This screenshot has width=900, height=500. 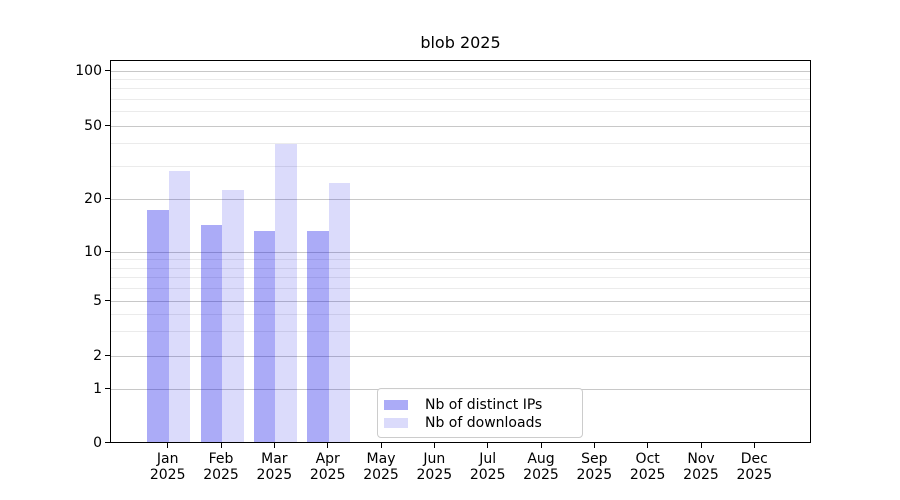 I want to click on bar-downloads-feb, so click(x=233, y=315).